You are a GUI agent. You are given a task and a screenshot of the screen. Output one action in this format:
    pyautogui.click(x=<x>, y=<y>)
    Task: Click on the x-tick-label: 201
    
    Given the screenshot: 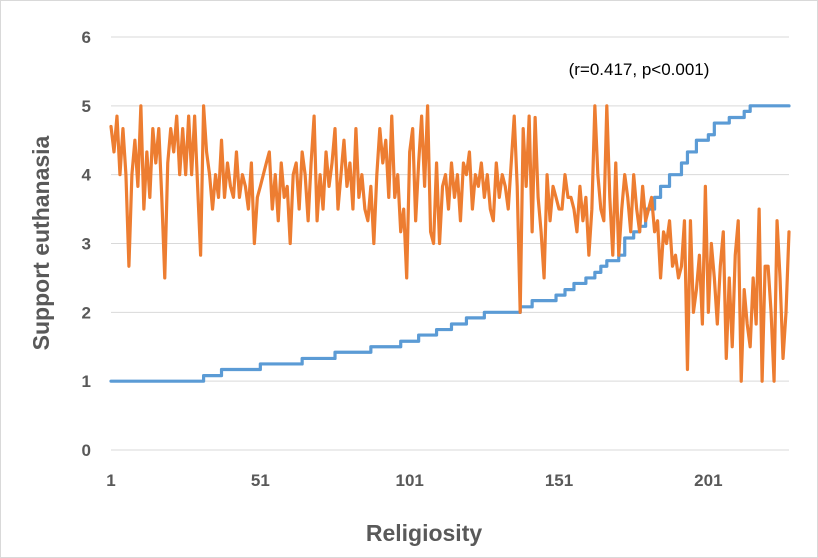 What is the action you would take?
    pyautogui.click(x=708, y=480)
    